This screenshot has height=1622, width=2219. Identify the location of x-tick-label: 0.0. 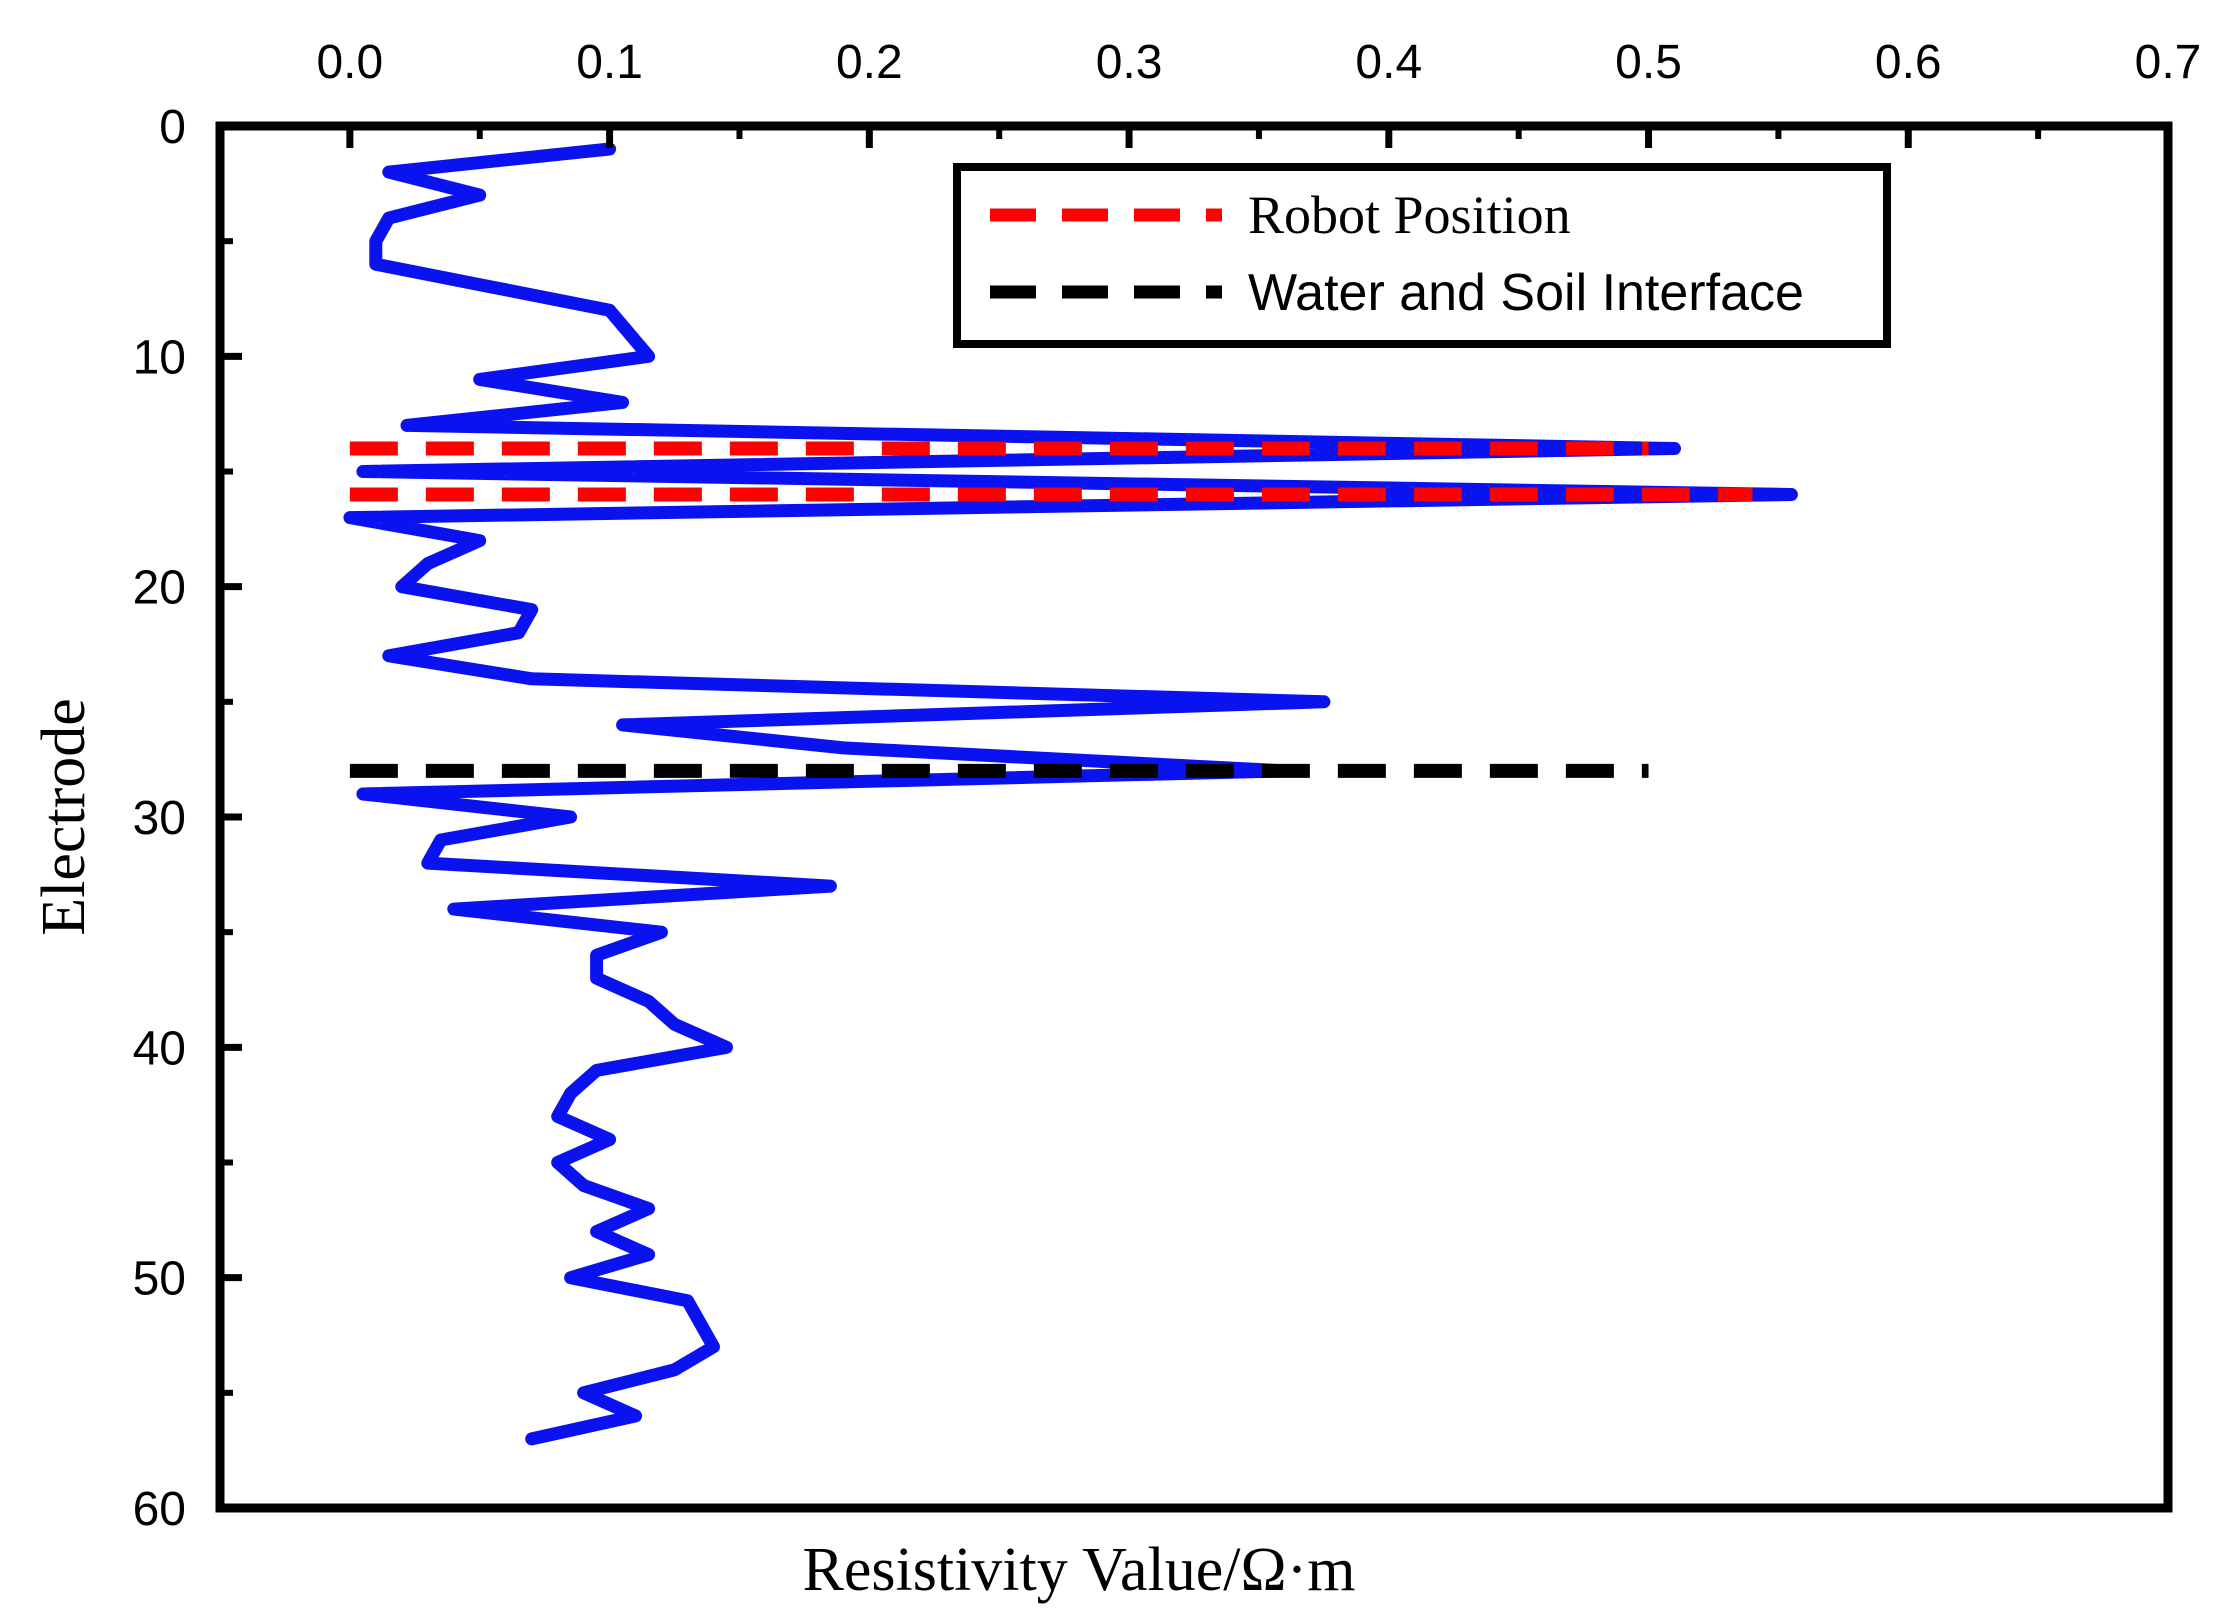
(349, 62).